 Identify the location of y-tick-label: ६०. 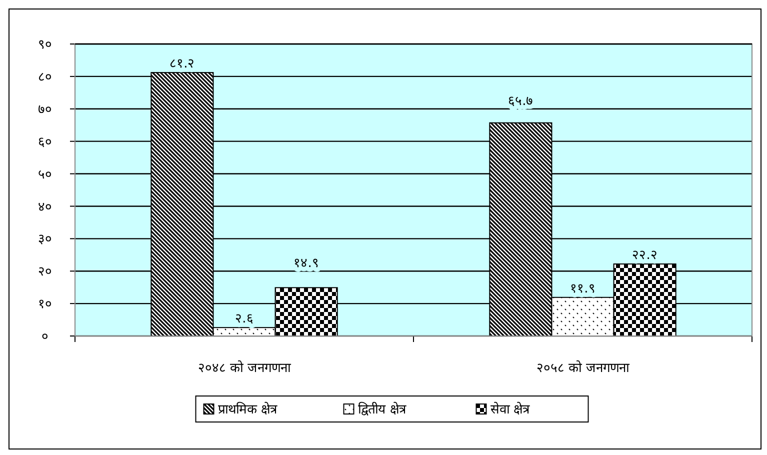
(45, 142).